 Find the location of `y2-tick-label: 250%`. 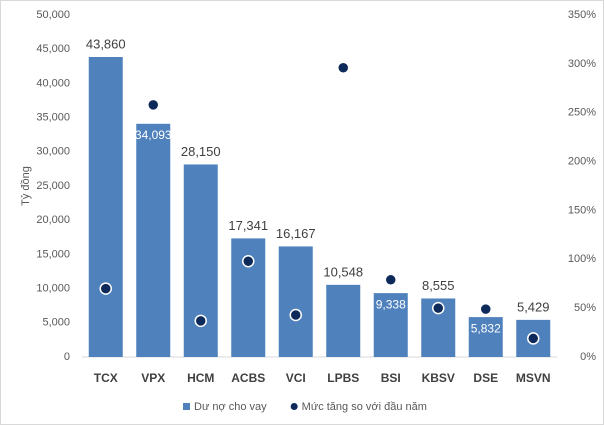

y2-tick-label: 250% is located at coordinates (582, 113).